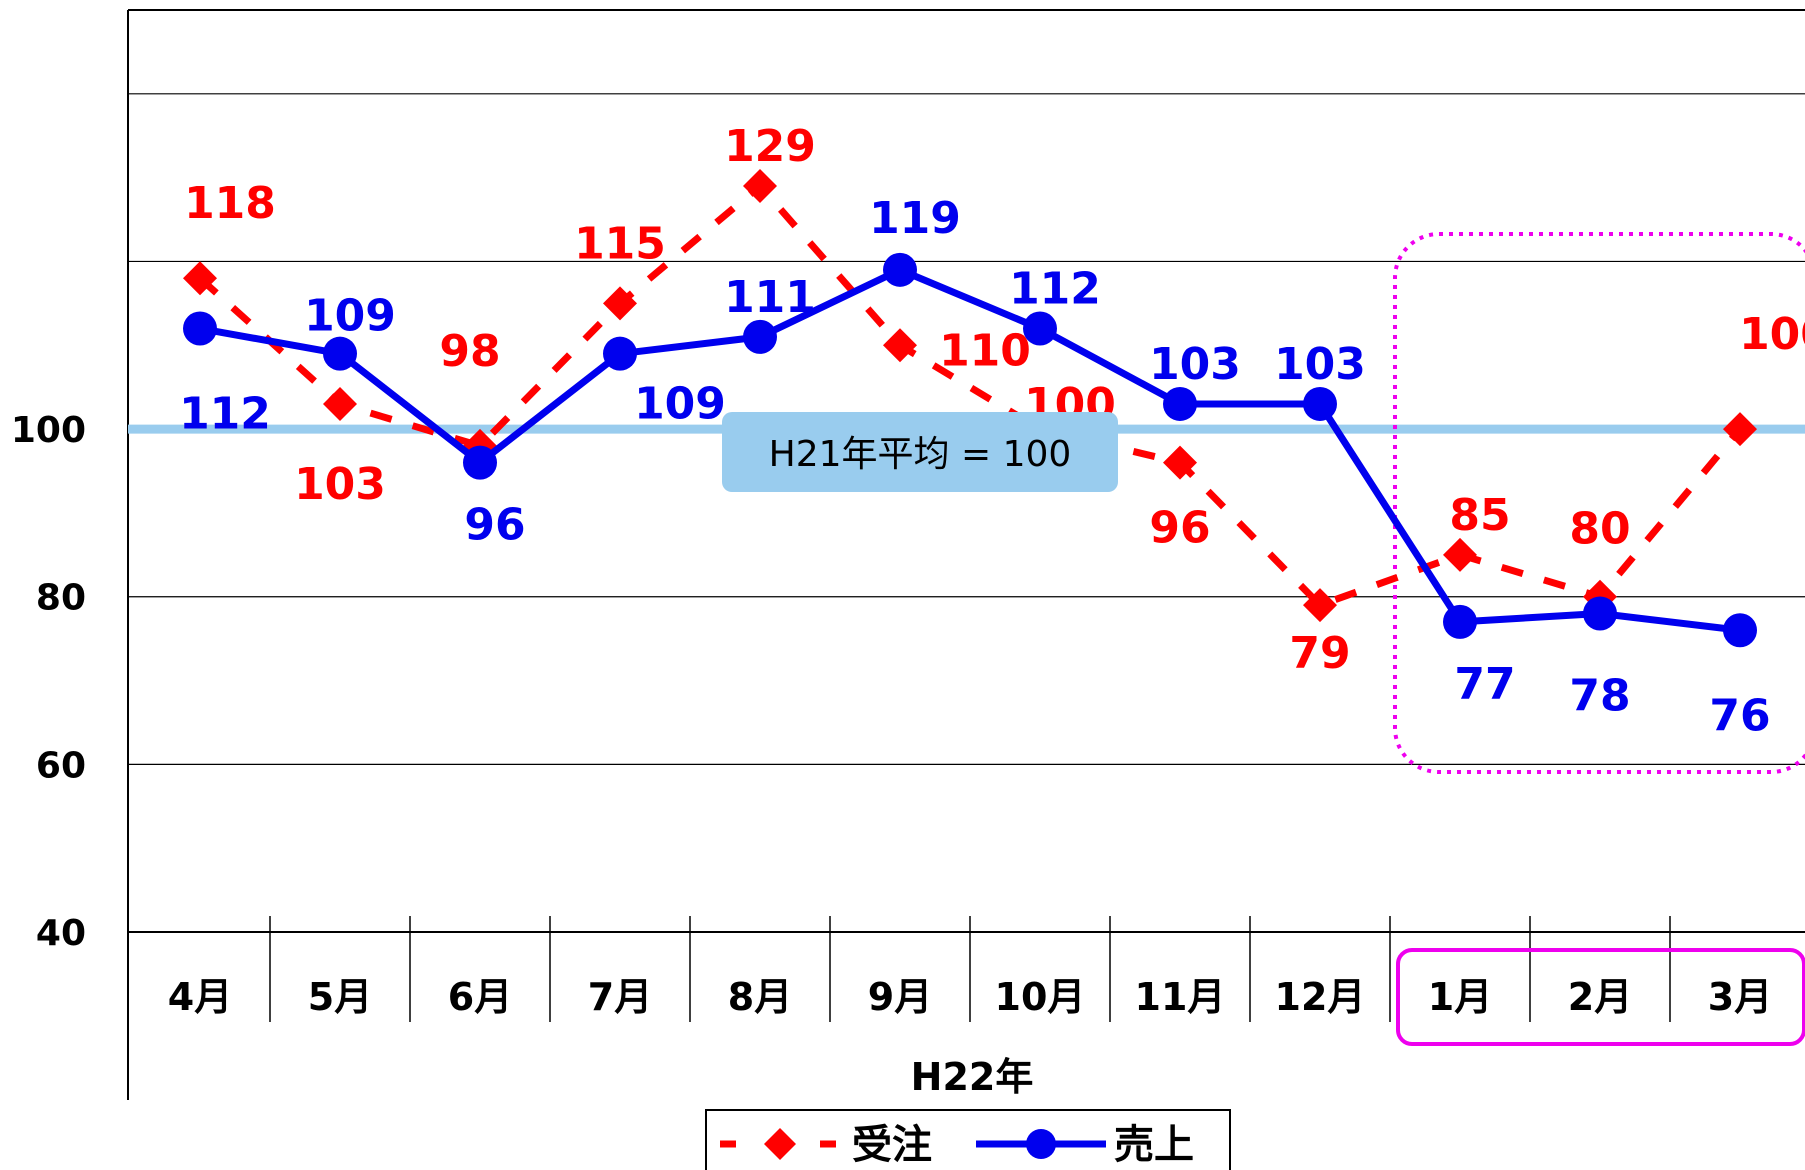 The image size is (1805, 1170). Describe the element at coordinates (1320, 997) in the screenshot. I see `x-tick-label: 12月` at that location.